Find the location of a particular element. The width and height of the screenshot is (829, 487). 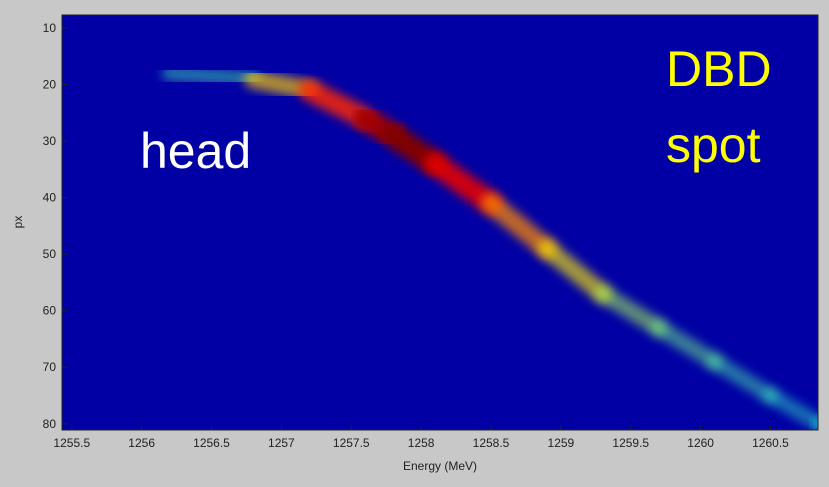

annotation: head is located at coordinates (195, 151).